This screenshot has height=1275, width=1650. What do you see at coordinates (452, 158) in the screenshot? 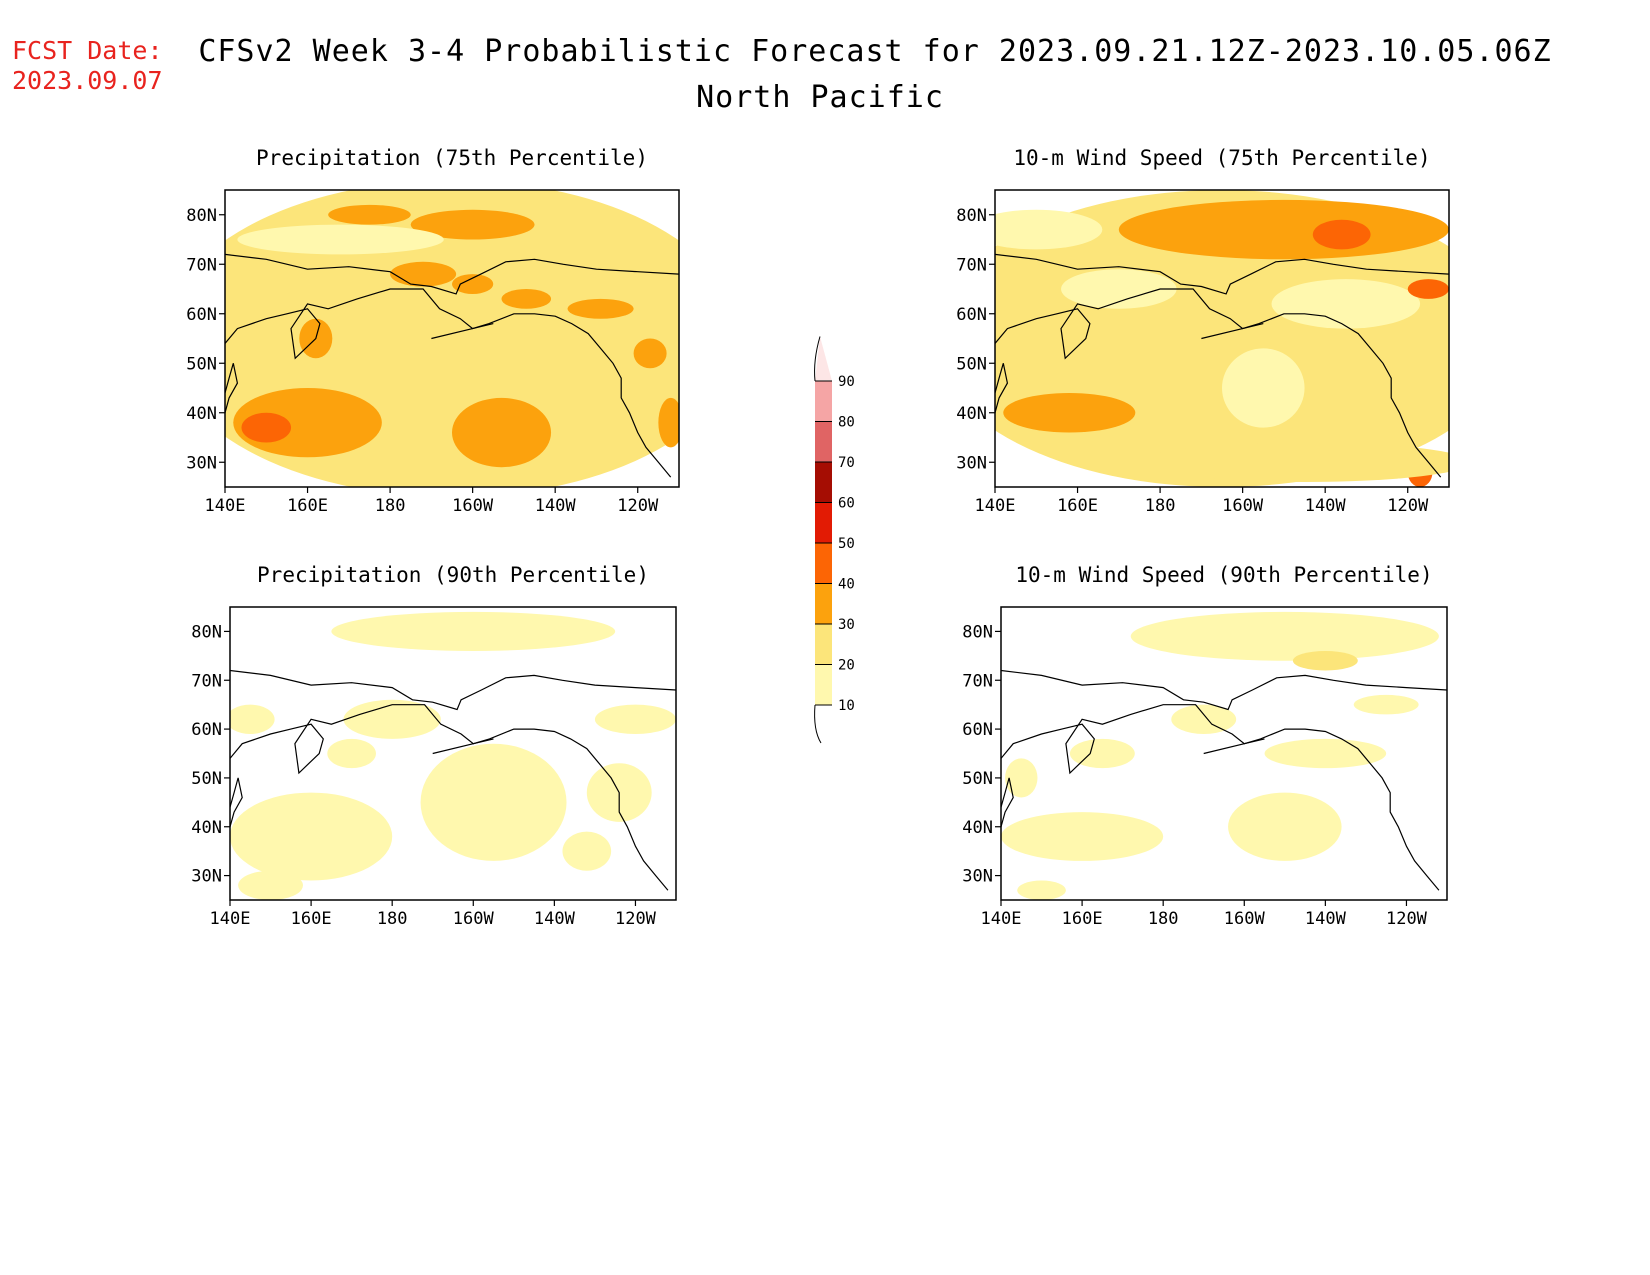
I see `panel-title: Precipitation (75th Percentile)` at bounding box center [452, 158].